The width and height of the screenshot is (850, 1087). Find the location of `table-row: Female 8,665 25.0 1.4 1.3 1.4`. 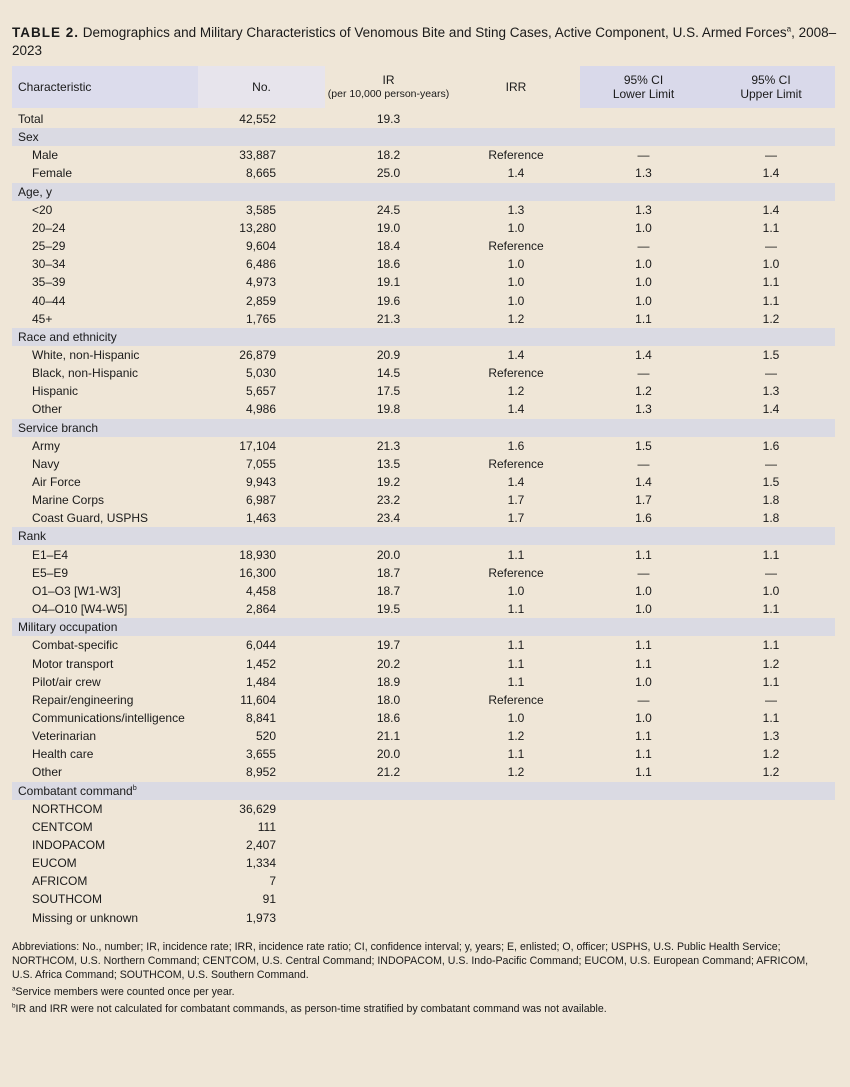

table-row: Female 8,665 25.0 1.4 1.3 1.4 is located at coordinates (423, 173).